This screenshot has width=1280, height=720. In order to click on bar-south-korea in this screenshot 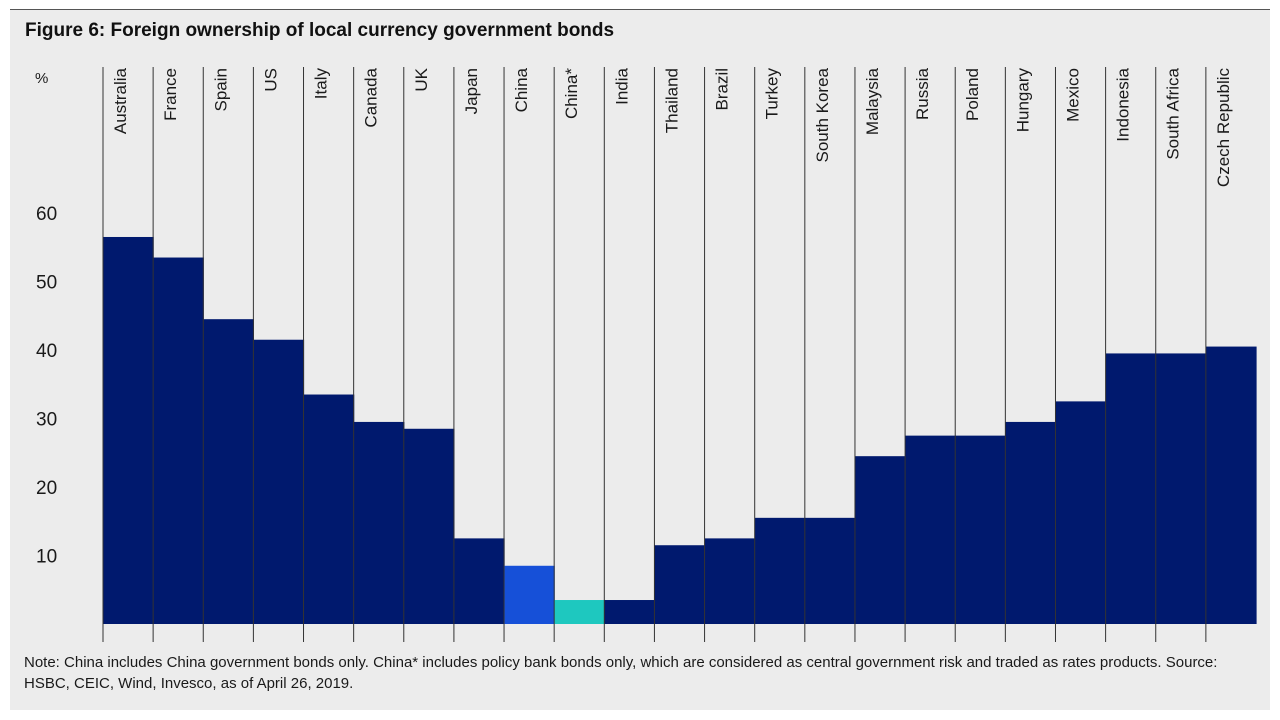, I will do `click(830, 570)`.